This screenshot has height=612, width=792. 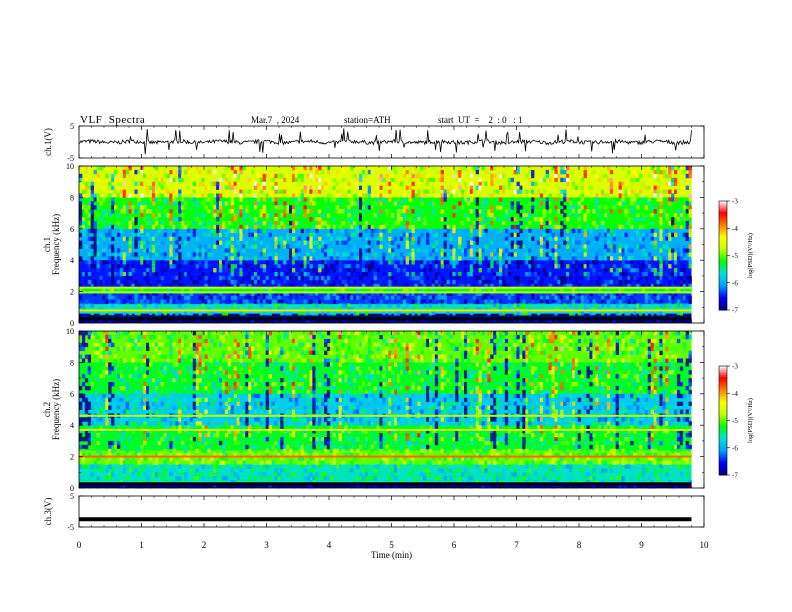 I want to click on date-label: Mar.7 , 2024, so click(x=275, y=120).